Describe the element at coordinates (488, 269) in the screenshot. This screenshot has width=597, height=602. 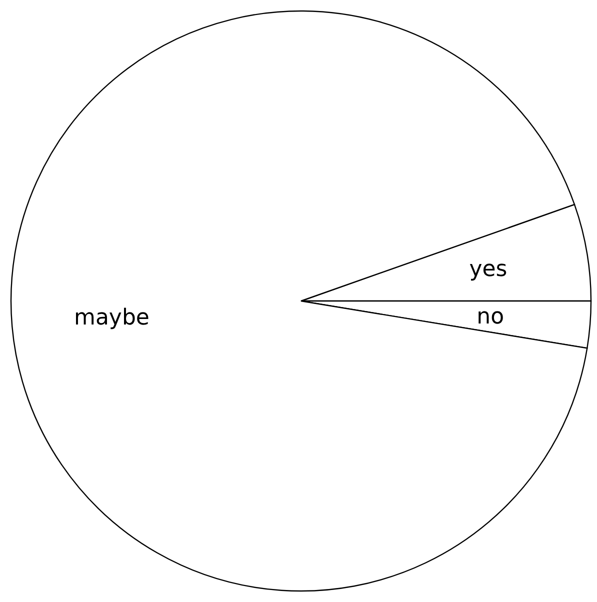
I see `slice-label: yes` at that location.